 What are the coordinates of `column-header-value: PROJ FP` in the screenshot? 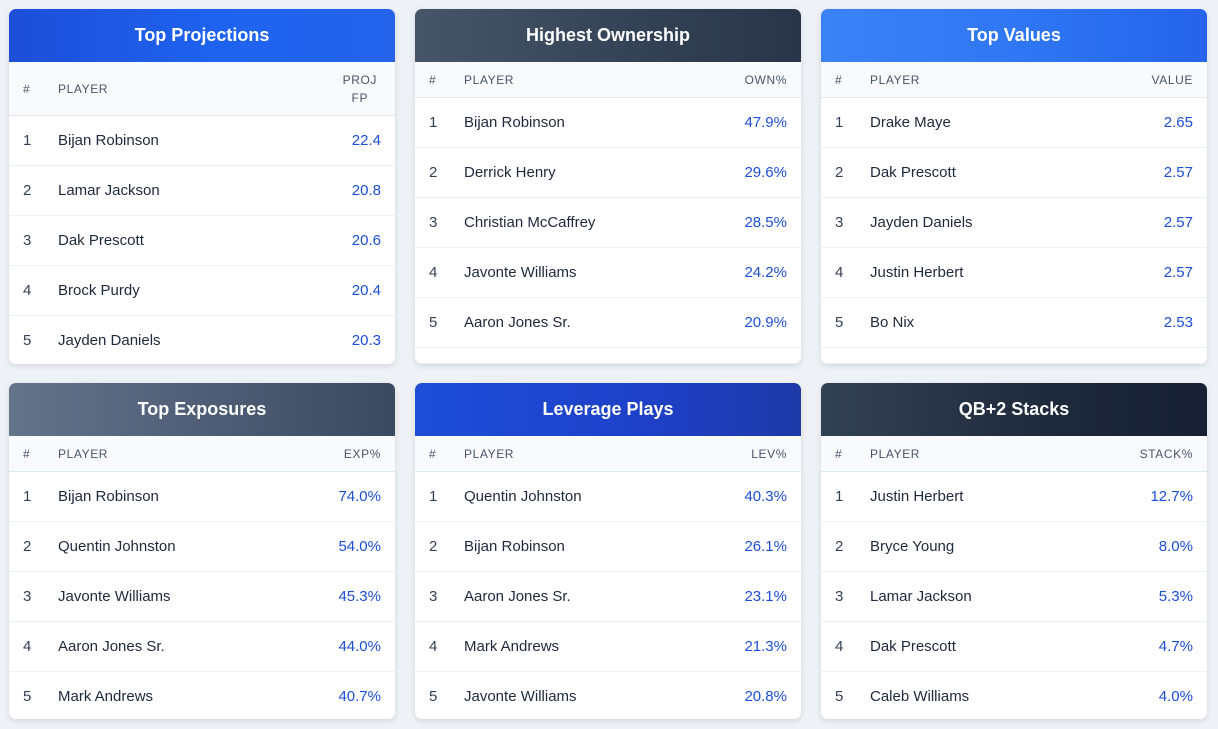 It's located at (369, 89).